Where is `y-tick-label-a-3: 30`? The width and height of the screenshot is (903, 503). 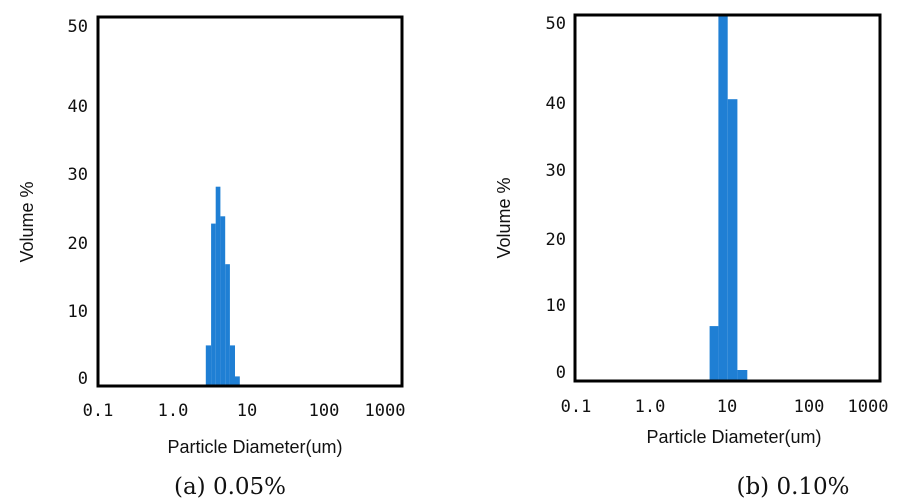
y-tick-label-a-3: 30 is located at coordinates (78, 175).